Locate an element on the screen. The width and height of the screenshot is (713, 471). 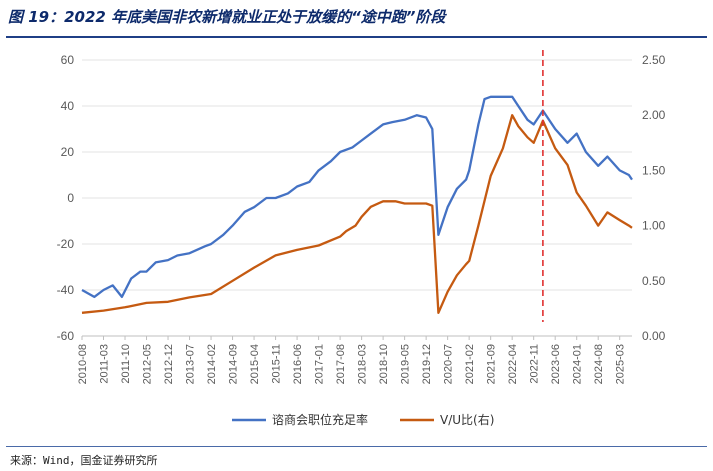
legend-label: 谘商会职位充足率 is located at coordinates (320, 419).